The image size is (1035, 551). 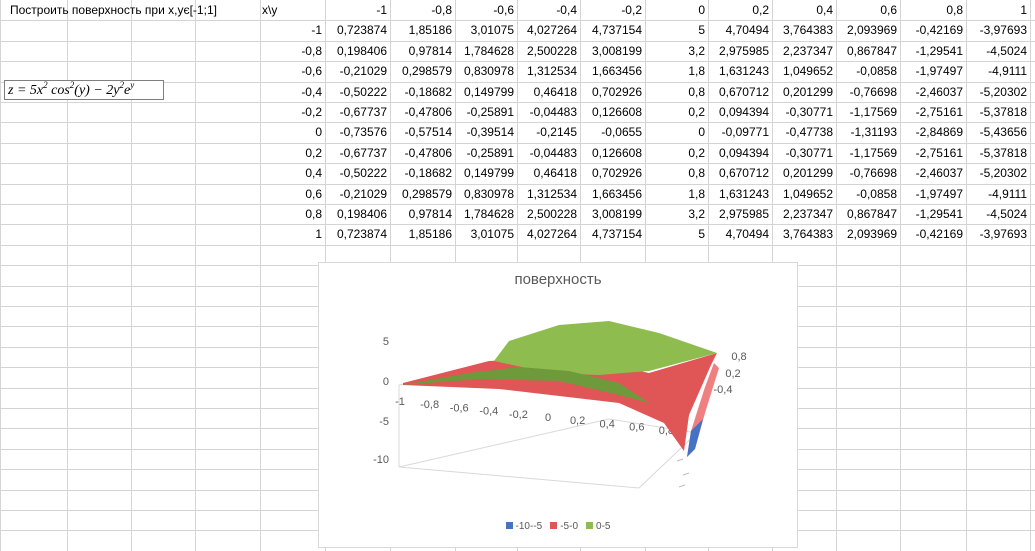 What do you see at coordinates (873, 112) in the screenshot?
I see `data-cell: -1,17569` at bounding box center [873, 112].